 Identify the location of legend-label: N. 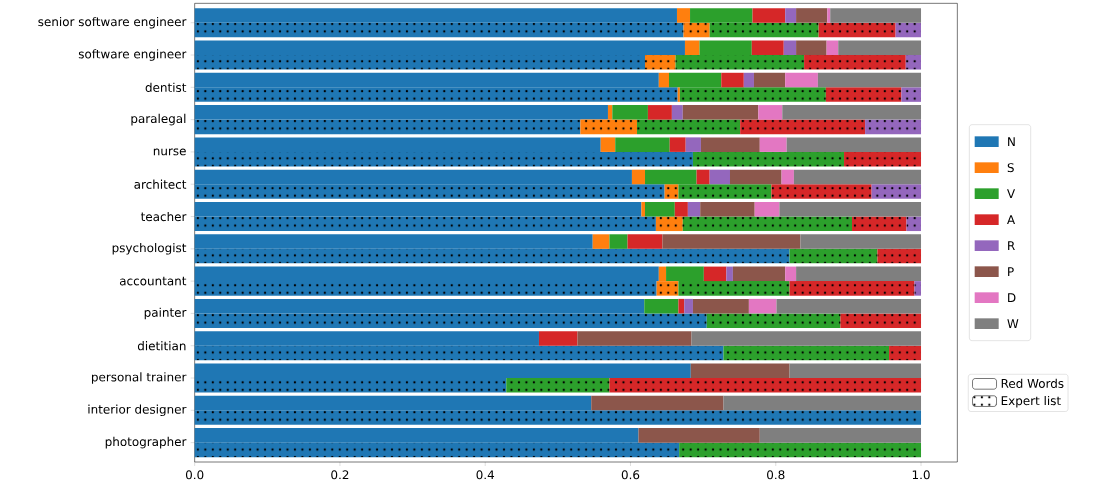
(1011, 142).